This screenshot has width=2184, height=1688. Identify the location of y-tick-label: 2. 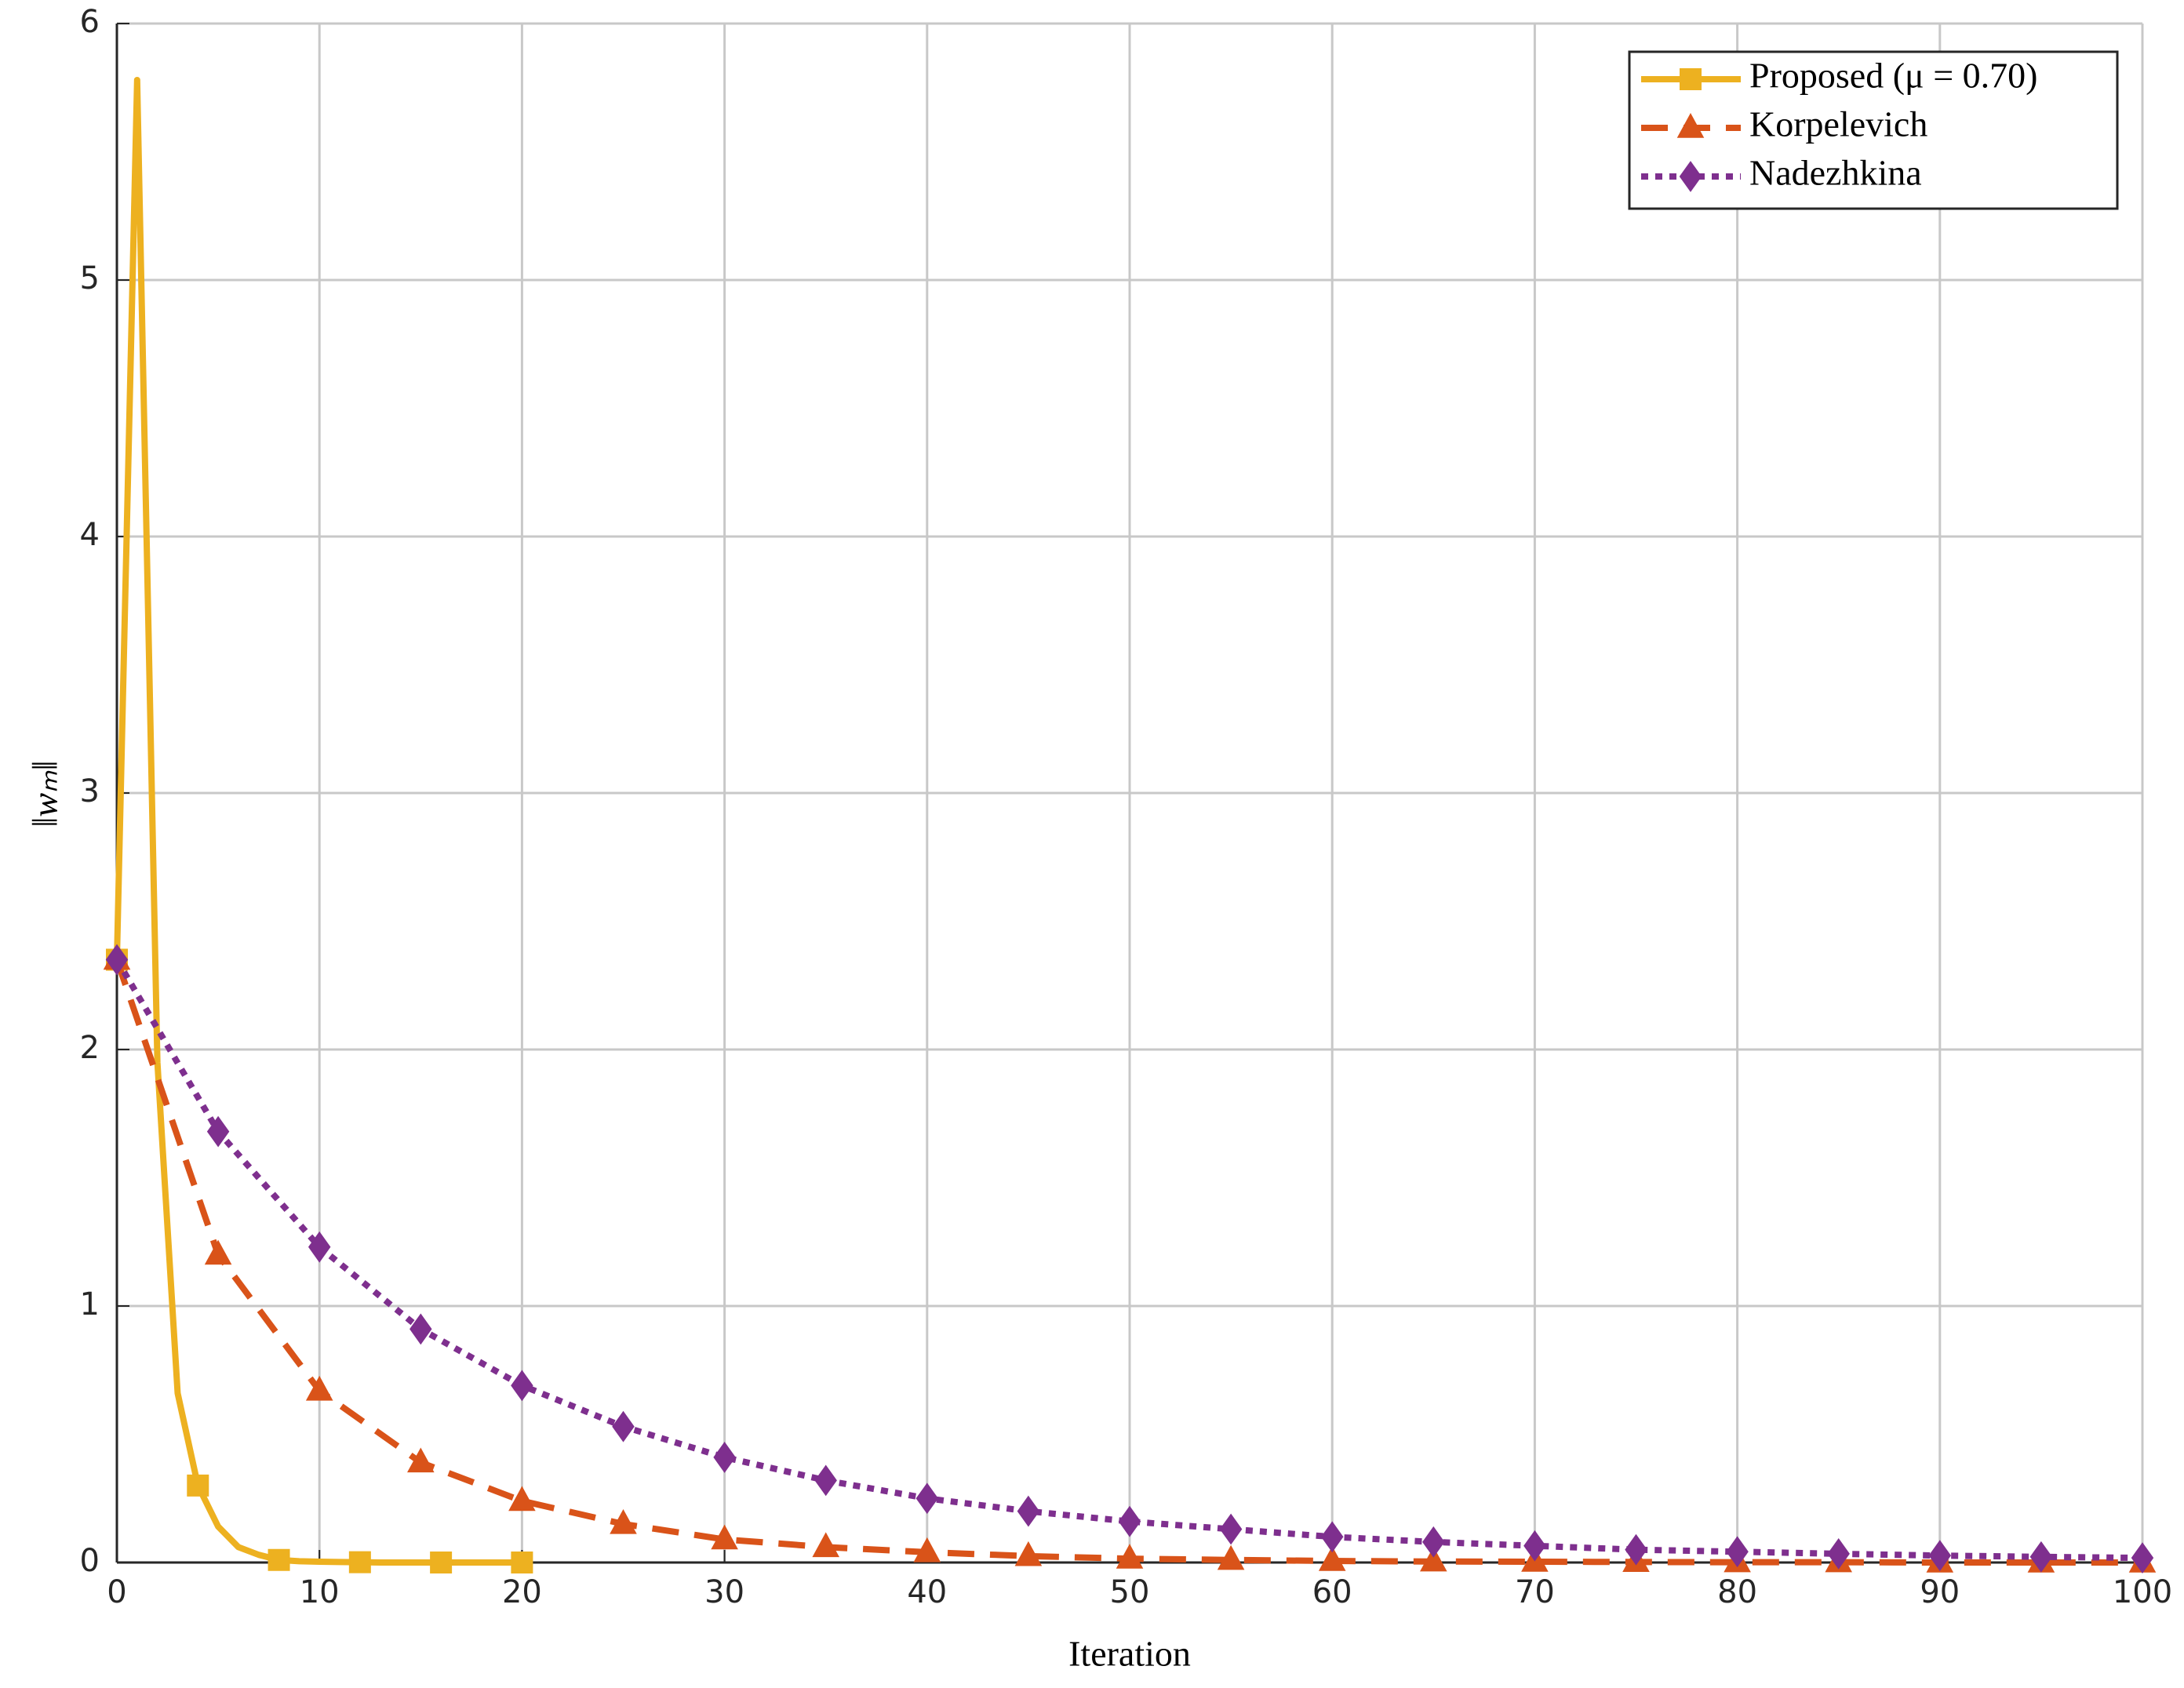
(90, 1048).